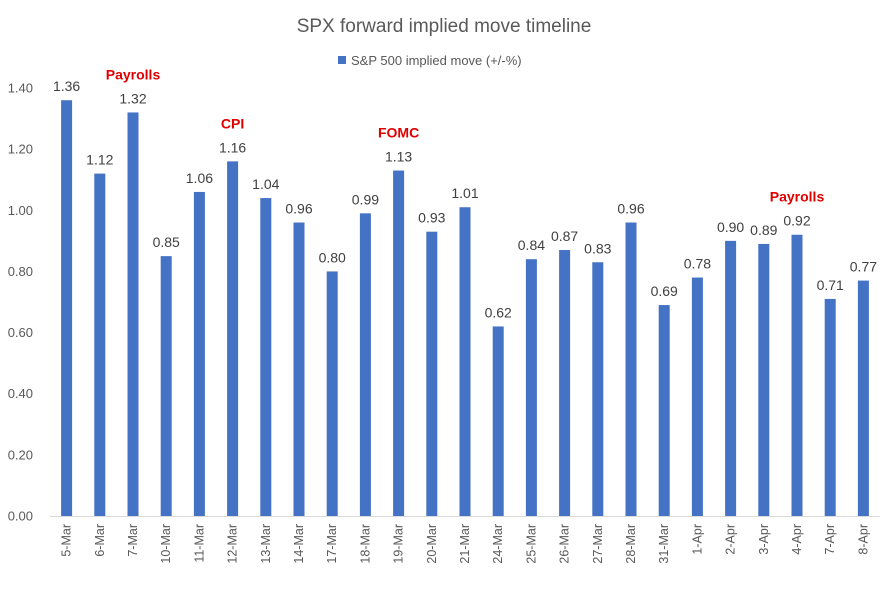 This screenshot has height=590, width=888. I want to click on legend: S&P 500 implied move (+/-%), so click(430, 60).